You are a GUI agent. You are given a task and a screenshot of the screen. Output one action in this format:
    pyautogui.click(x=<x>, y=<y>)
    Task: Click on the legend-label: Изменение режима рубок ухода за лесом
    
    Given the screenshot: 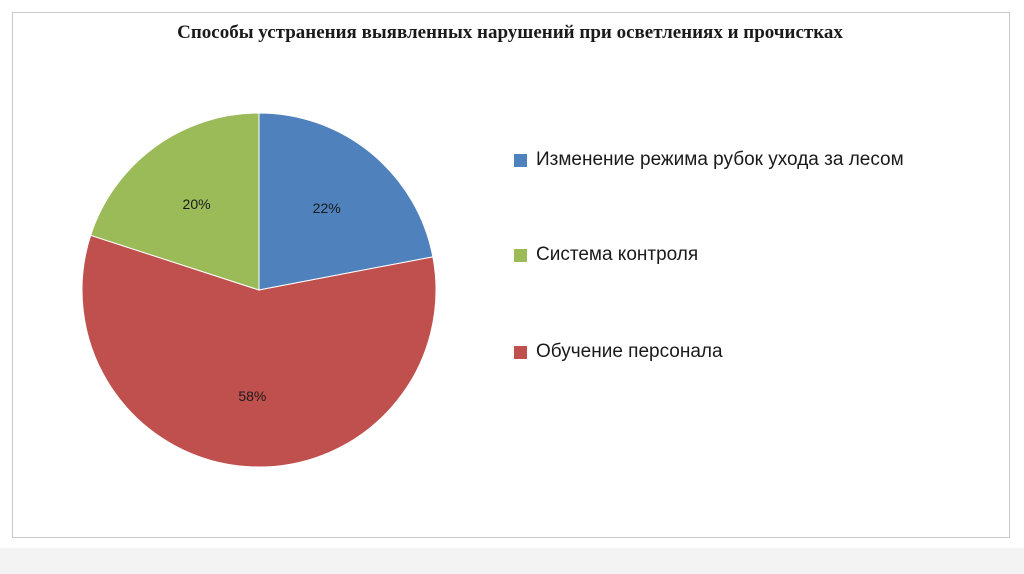 What is the action you would take?
    pyautogui.click(x=720, y=159)
    